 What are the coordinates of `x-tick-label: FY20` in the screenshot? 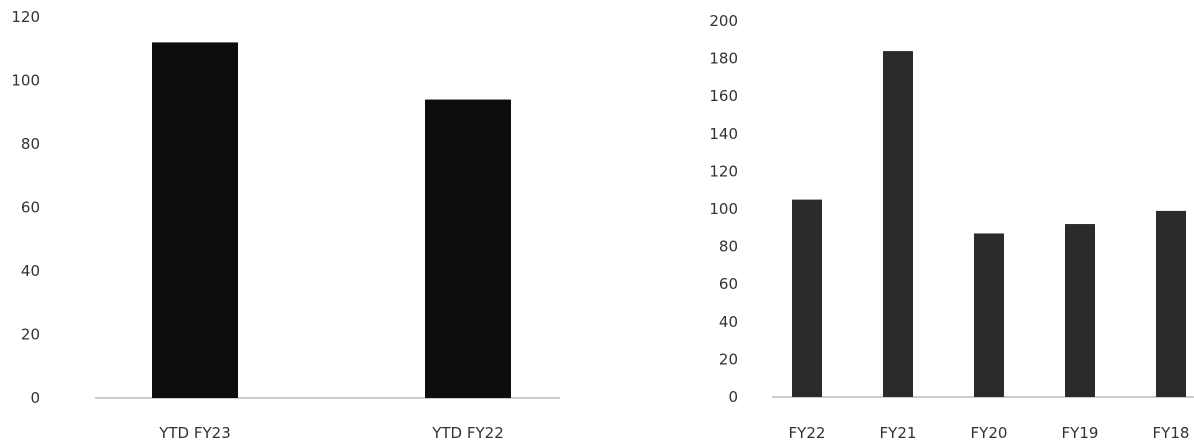 It's located at (989, 433).